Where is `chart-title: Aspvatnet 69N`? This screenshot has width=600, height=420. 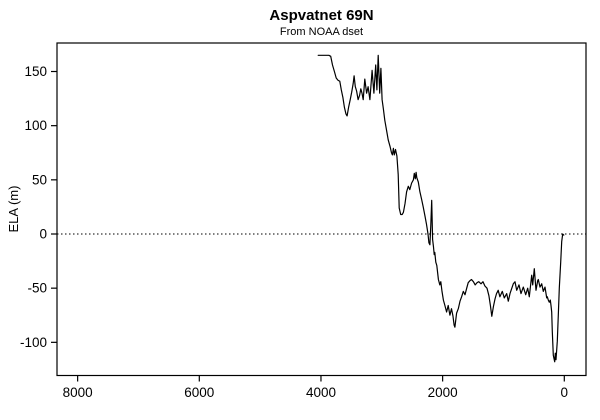
chart-title: Aspvatnet 69N is located at coordinates (321, 15).